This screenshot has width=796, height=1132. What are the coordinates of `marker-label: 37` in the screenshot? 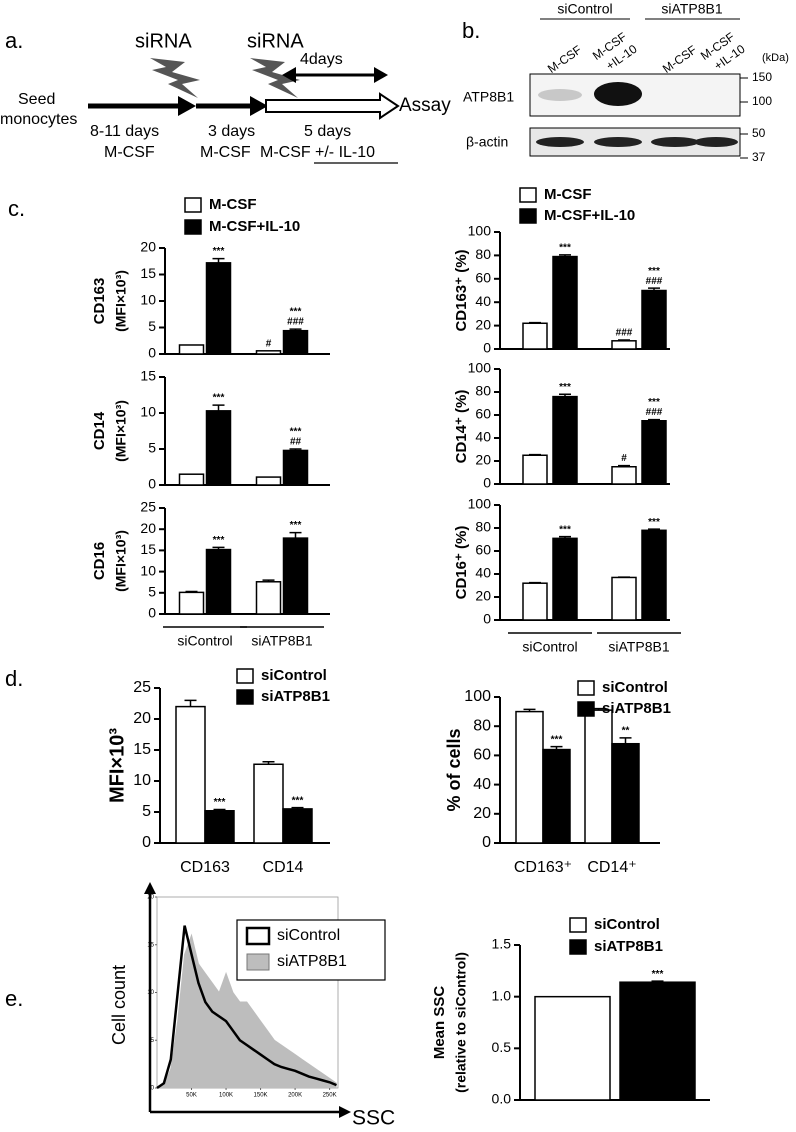 It's located at (759, 157).